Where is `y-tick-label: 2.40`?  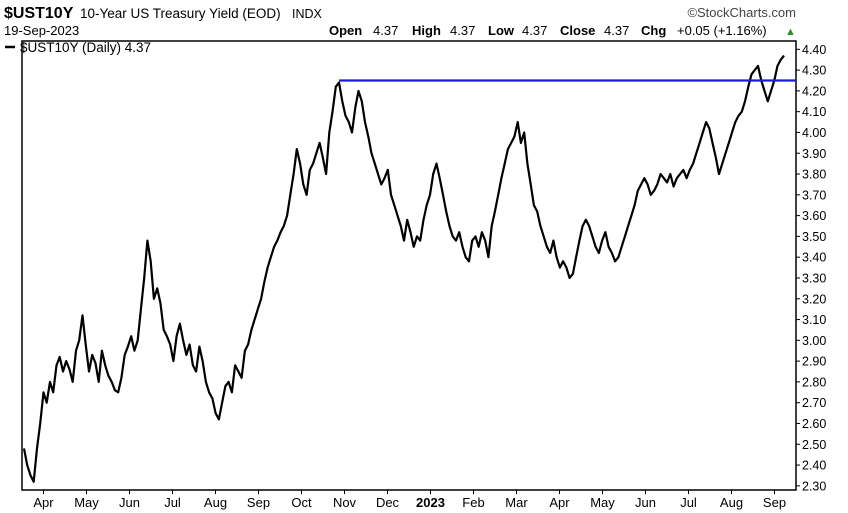 y-tick-label: 2.40 is located at coordinates (814, 466).